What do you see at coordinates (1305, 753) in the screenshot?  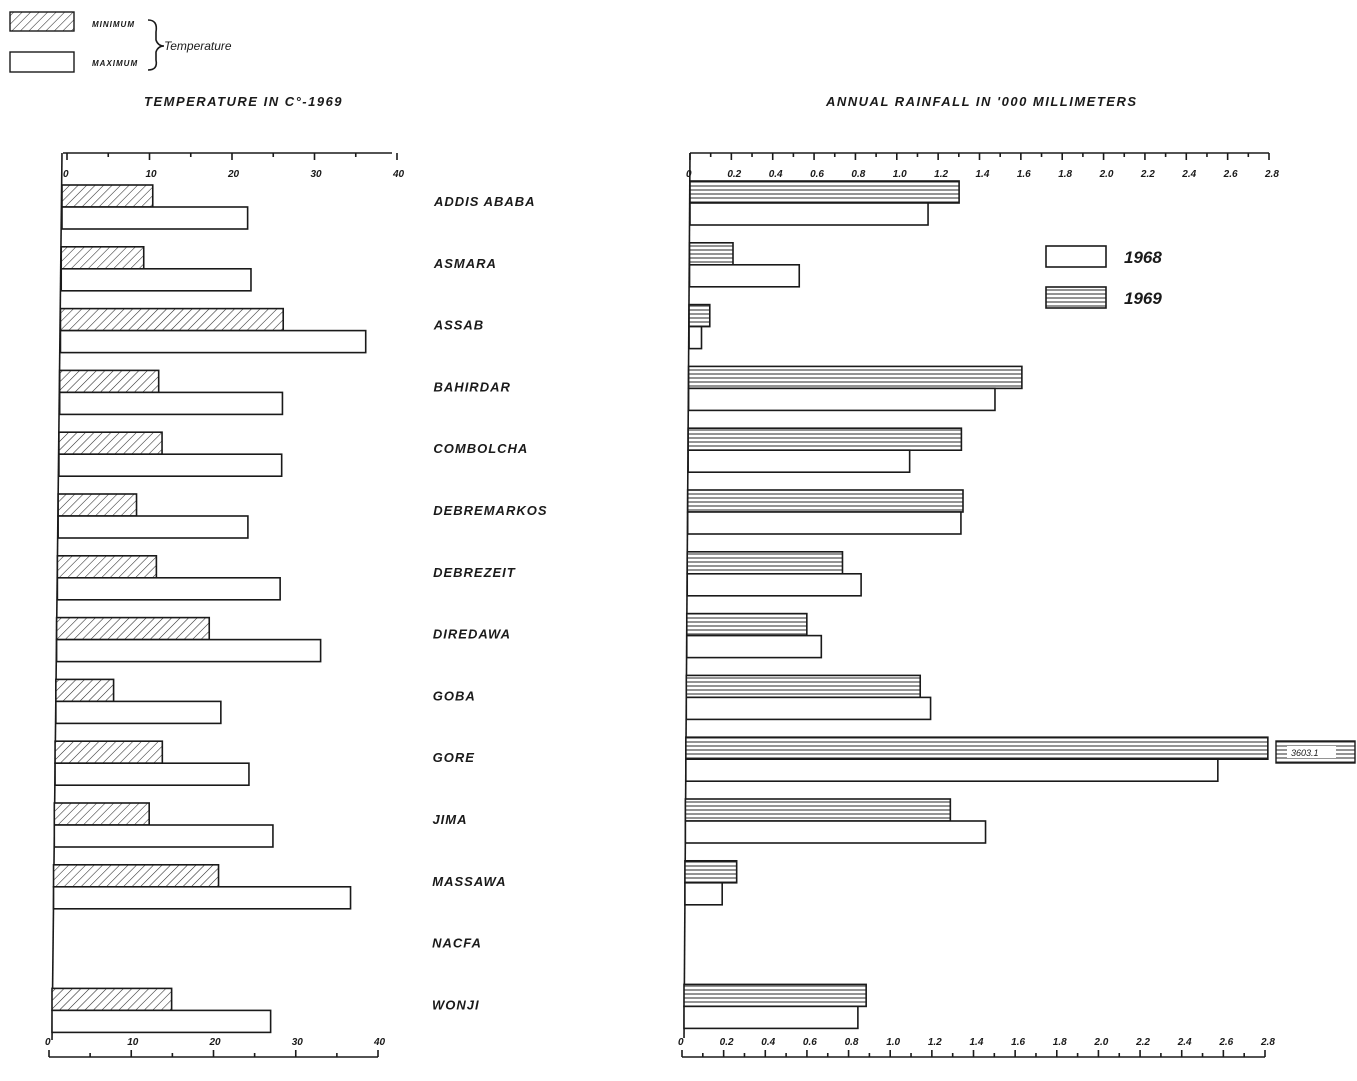 I see `gore-overflow-annotation: 3603.1` at bounding box center [1305, 753].